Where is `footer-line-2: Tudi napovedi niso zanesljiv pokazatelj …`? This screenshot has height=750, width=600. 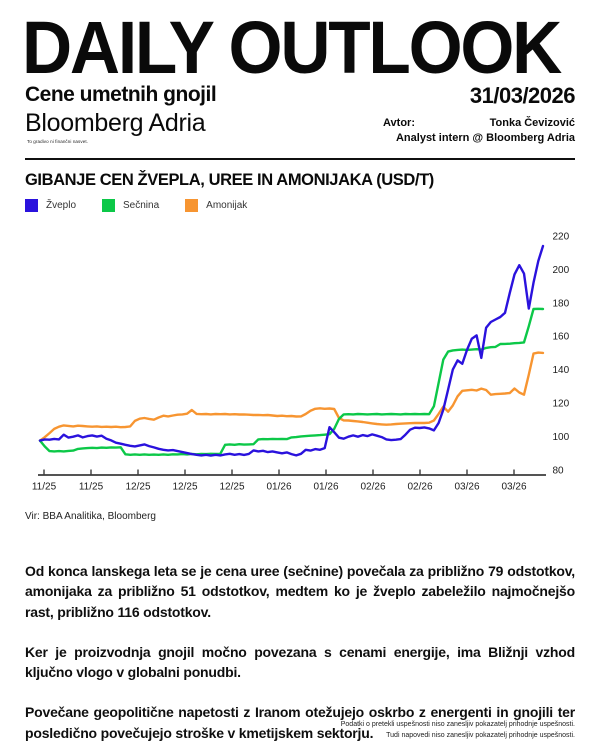
footer-line-2: Tudi napovedi niso zanesljiv pokazatelj … is located at coordinates (480, 736).